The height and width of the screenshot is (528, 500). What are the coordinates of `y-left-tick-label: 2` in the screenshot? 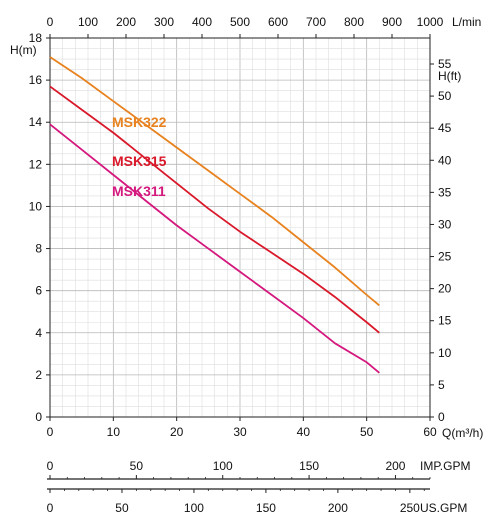 It's located at (38, 375).